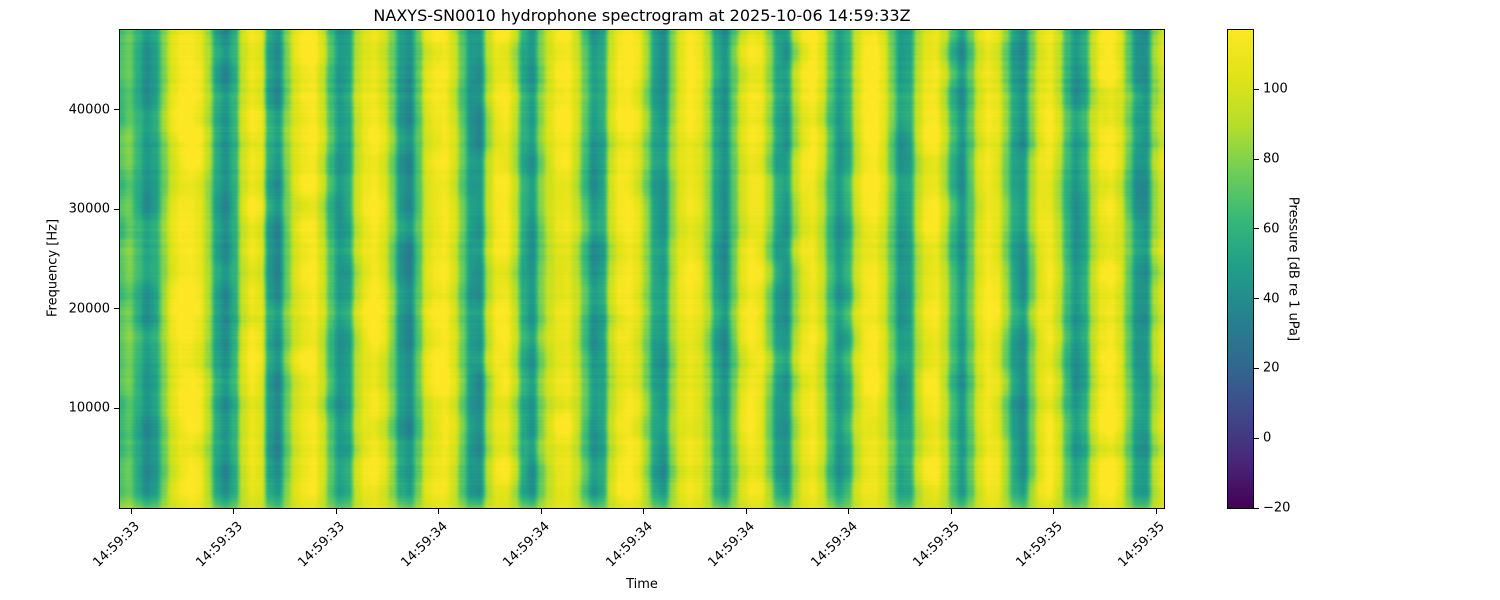 The height and width of the screenshot is (600, 1500). Describe the element at coordinates (1277, 508) in the screenshot. I see `colorbar-tick-label: −20` at that location.